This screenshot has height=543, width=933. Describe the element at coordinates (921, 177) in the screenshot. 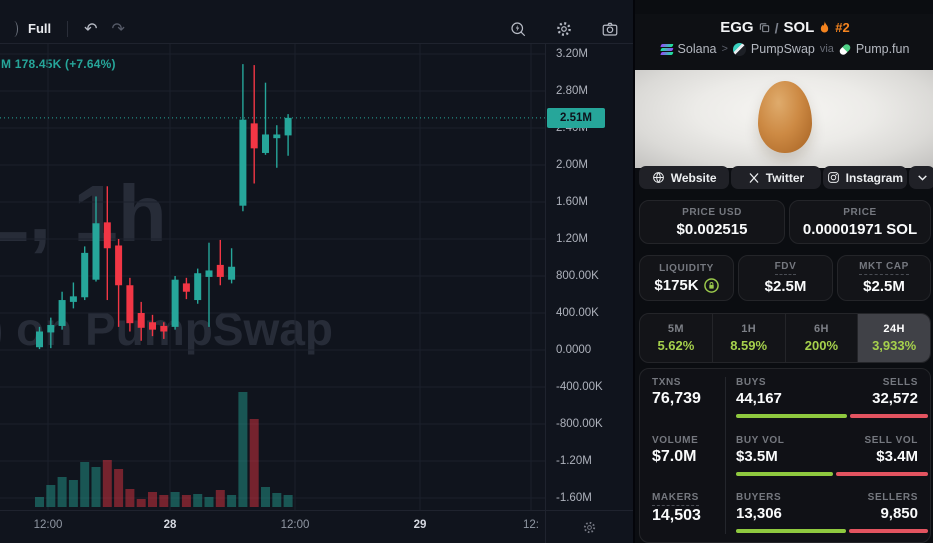

I see `more-links-chevron-button` at that location.